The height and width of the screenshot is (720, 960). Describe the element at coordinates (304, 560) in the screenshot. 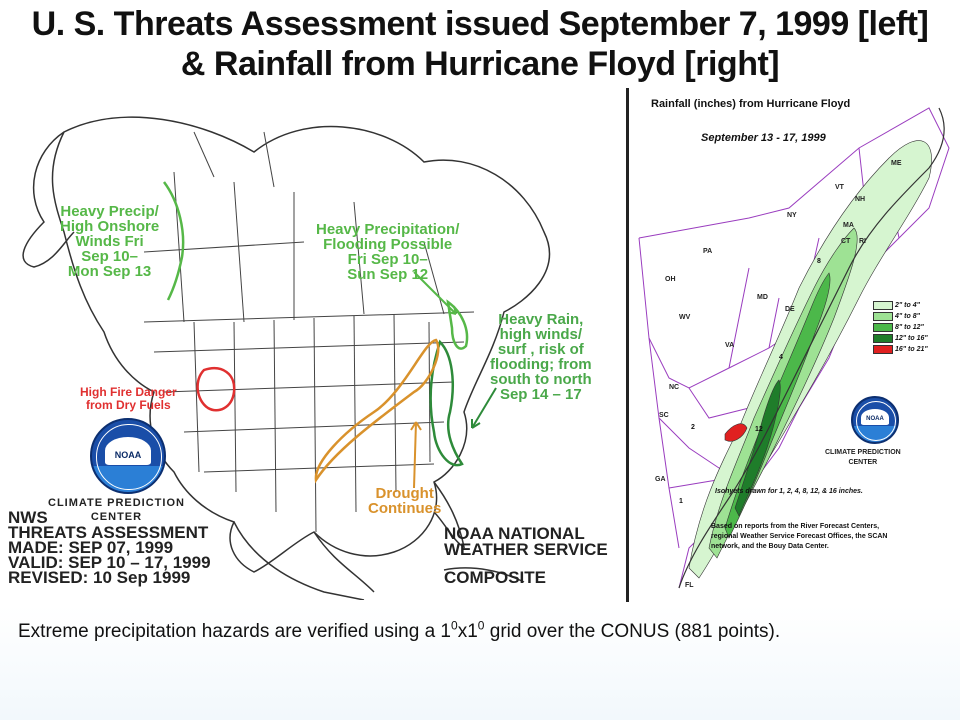

I see `mexico-outline` at that location.